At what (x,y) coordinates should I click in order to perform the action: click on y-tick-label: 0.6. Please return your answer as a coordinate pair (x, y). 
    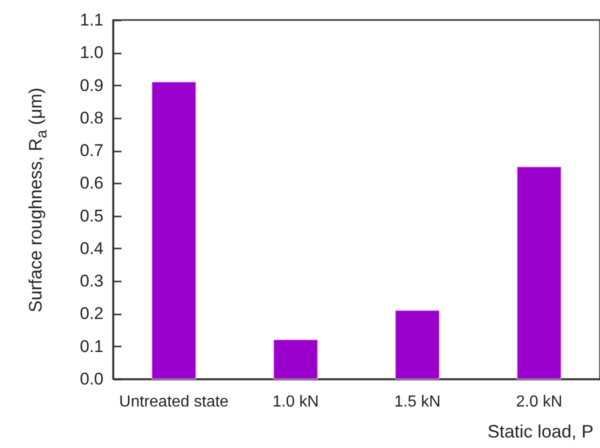
    Looking at the image, I should click on (92, 183).